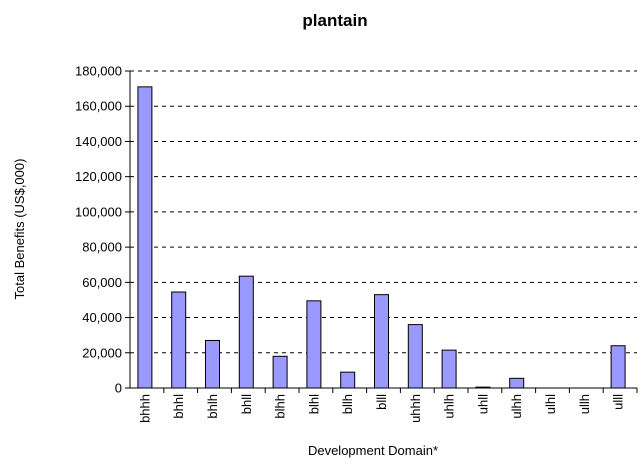  What do you see at coordinates (19, 229) in the screenshot?
I see `y-axis-title: Total Benefits (US$,000)` at bounding box center [19, 229].